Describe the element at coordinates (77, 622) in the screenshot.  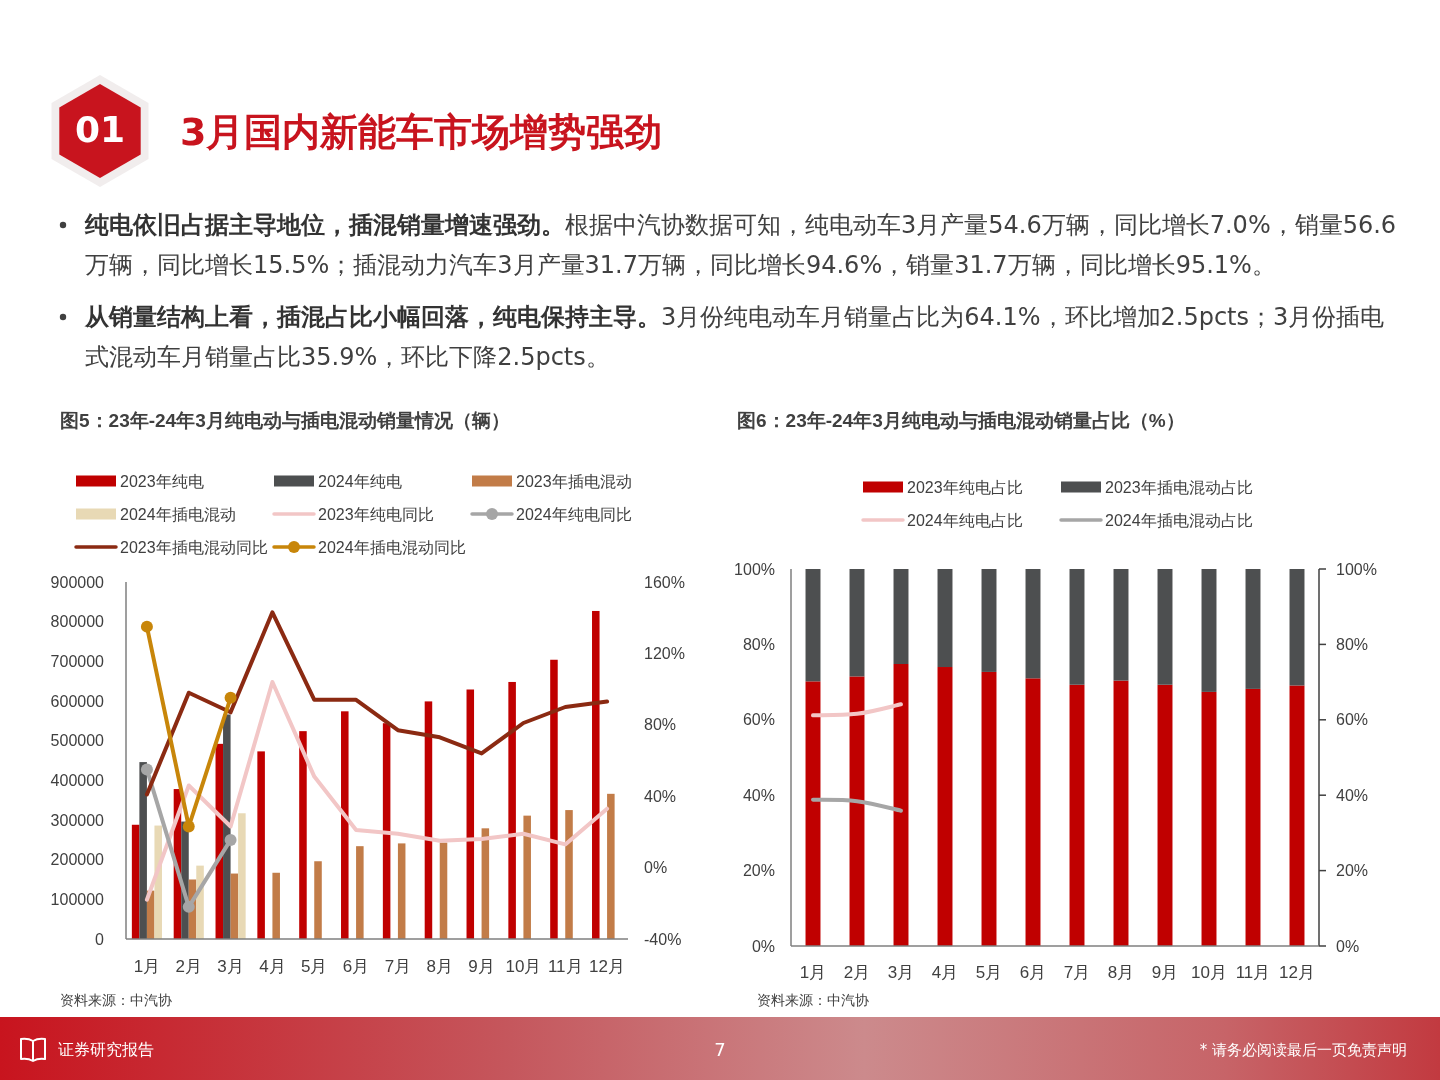
I see `y-tick-label: 800000` at that location.